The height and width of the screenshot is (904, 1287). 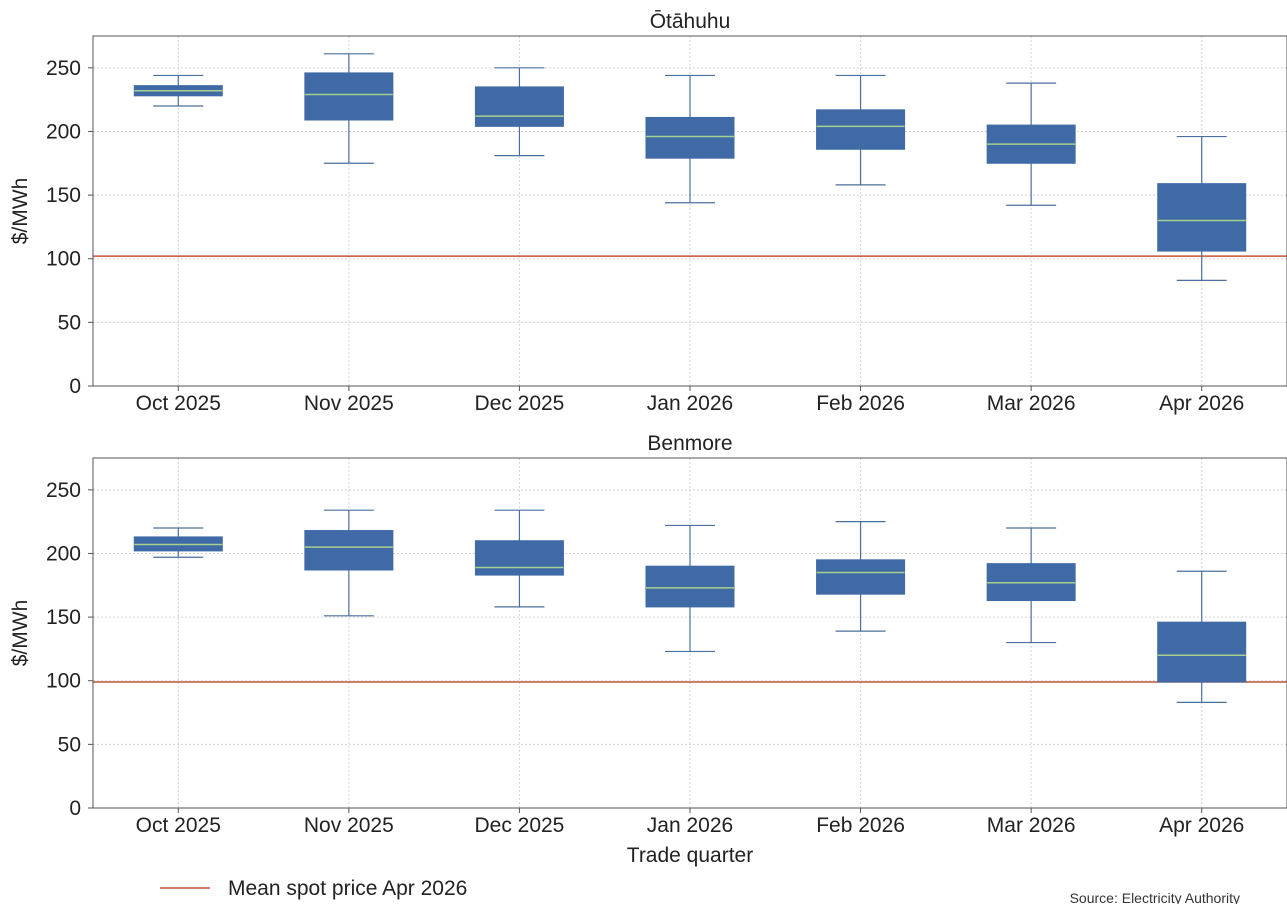 I want to click on legend: Mean spot price Apr 2026, so click(x=313, y=888).